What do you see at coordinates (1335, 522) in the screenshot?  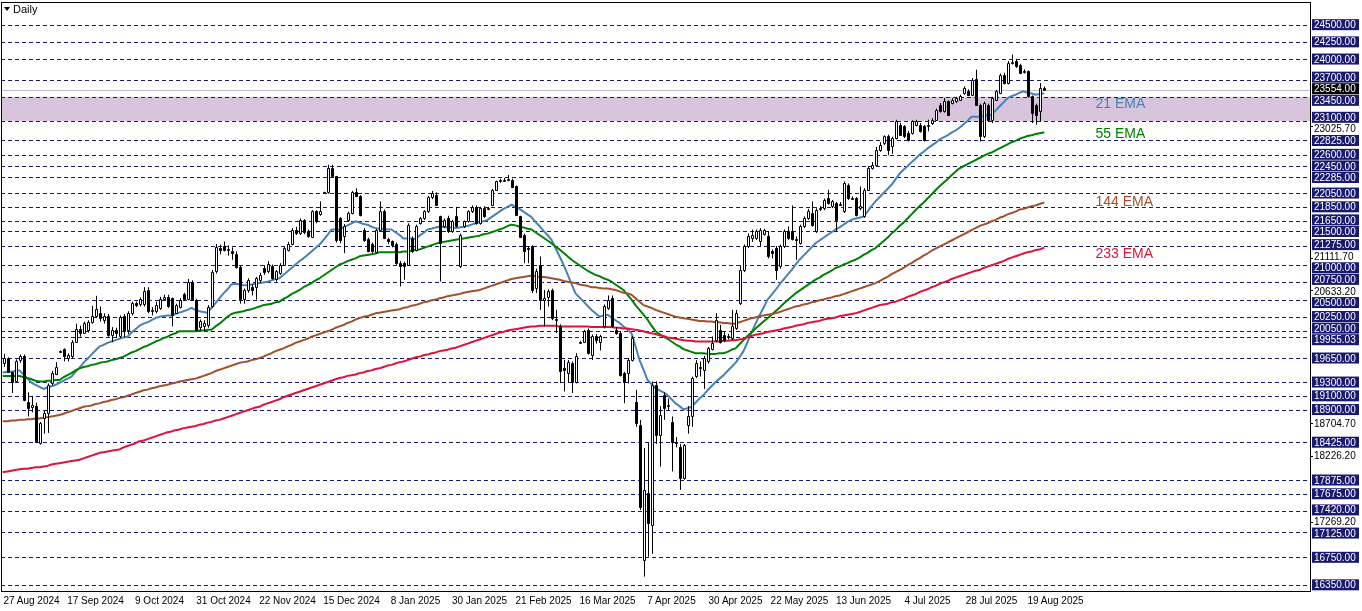 I see `y-tick-label: 17269.20` at bounding box center [1335, 522].